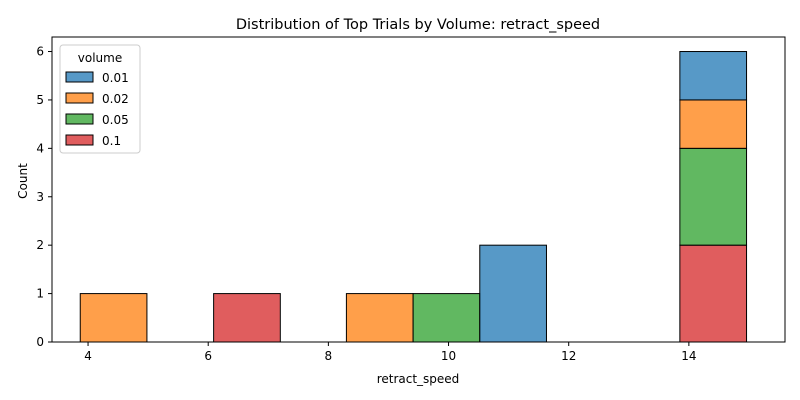 The height and width of the screenshot is (400, 800). Describe the element at coordinates (568, 356) in the screenshot. I see `x-tick-label: 12` at that location.